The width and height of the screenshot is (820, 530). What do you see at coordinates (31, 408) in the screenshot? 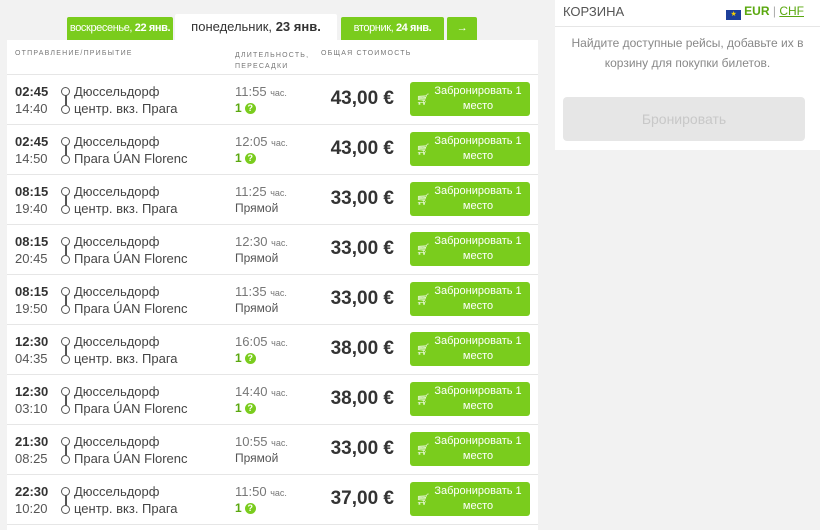
I see `arrival-time: 03:10` at bounding box center [31, 408].